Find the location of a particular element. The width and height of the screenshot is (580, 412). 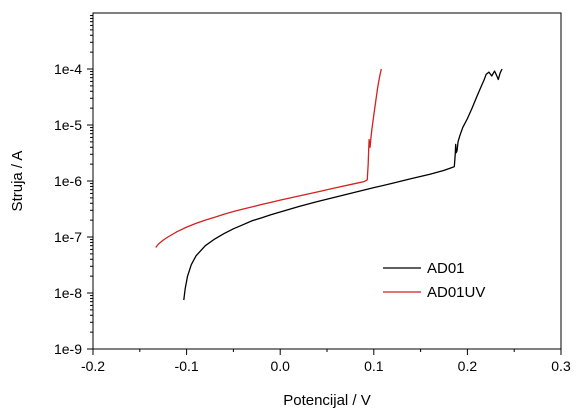

y-tick-label: 1e-8 is located at coordinates (68, 293).